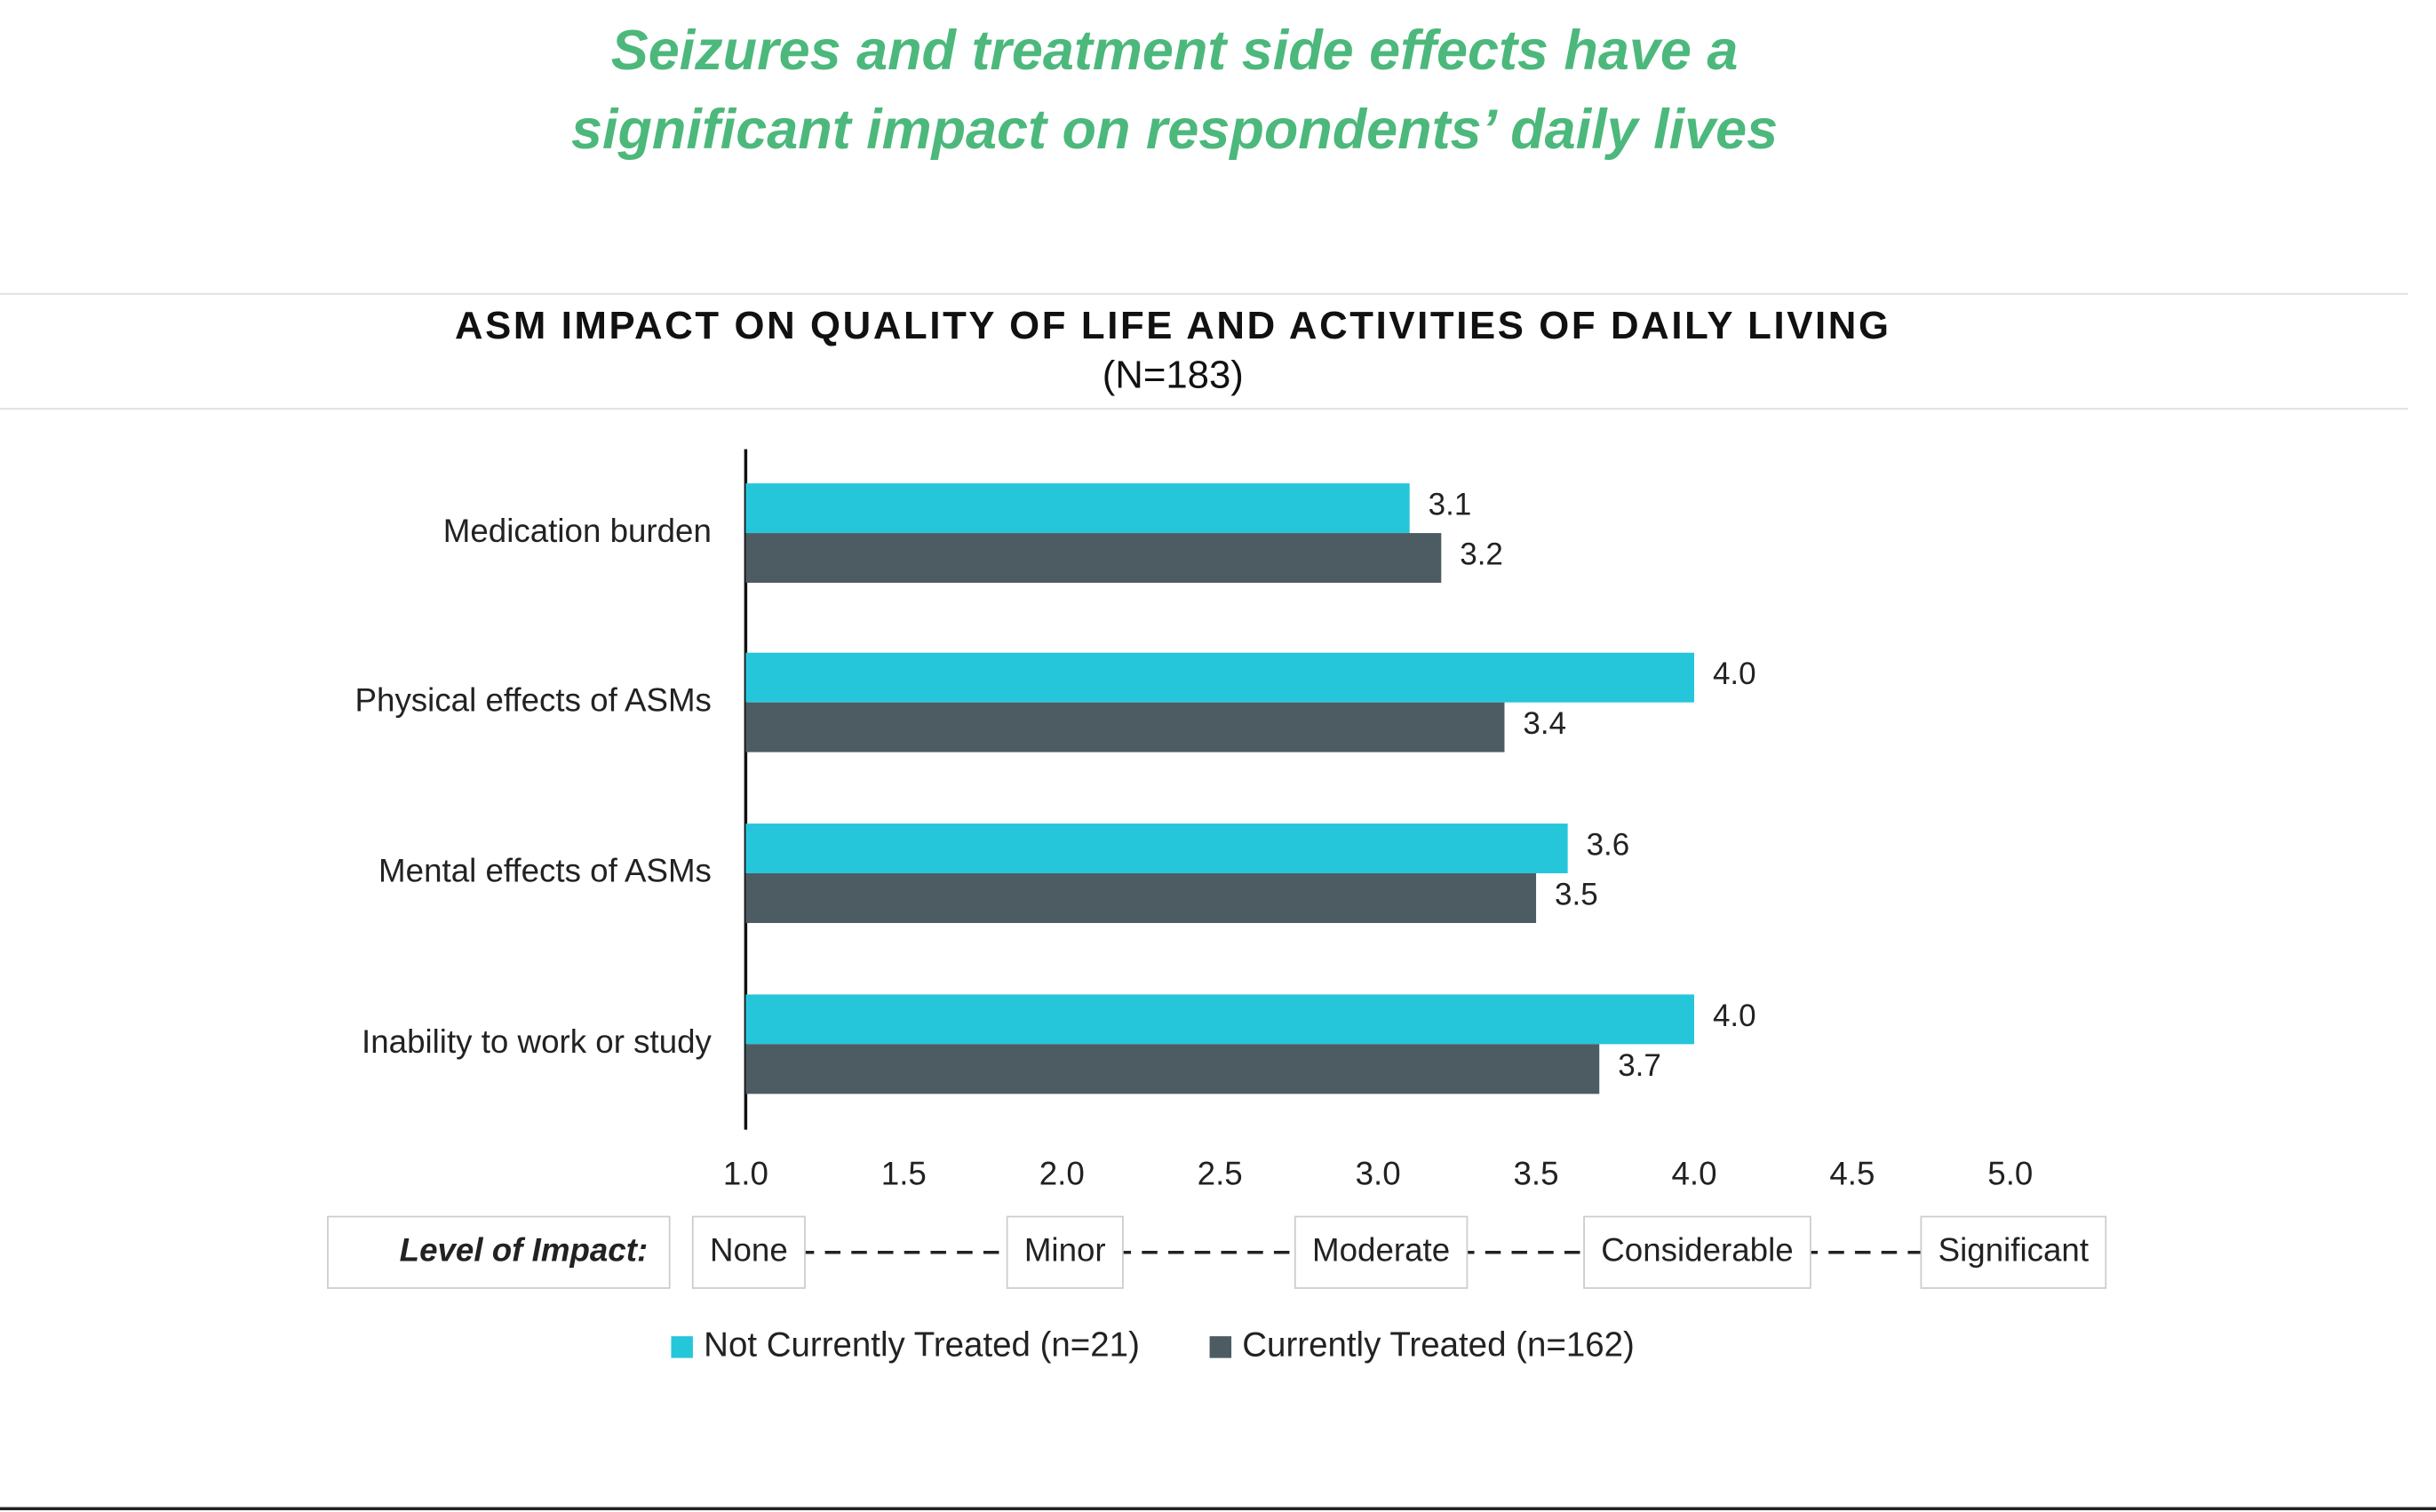 The height and width of the screenshot is (1512, 2436). I want to click on x-tick-label: 4.5, so click(1852, 1174).